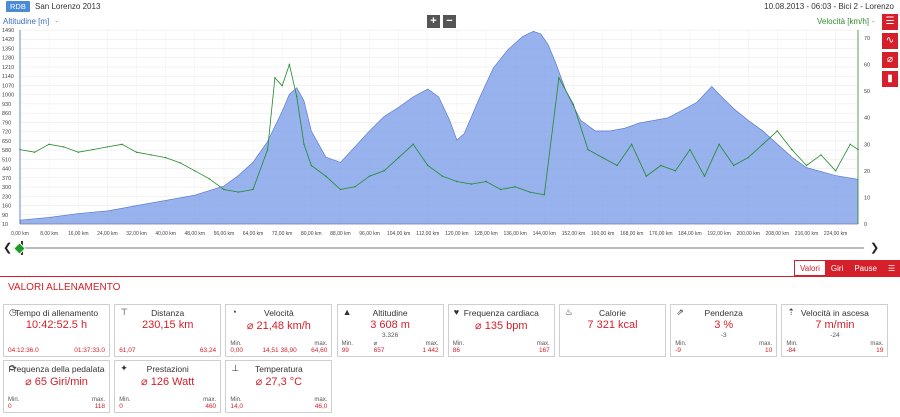 This screenshot has width=900, height=417. What do you see at coordinates (347, 344) in the screenshot?
I see `stat-min-label: Min.` at bounding box center [347, 344].